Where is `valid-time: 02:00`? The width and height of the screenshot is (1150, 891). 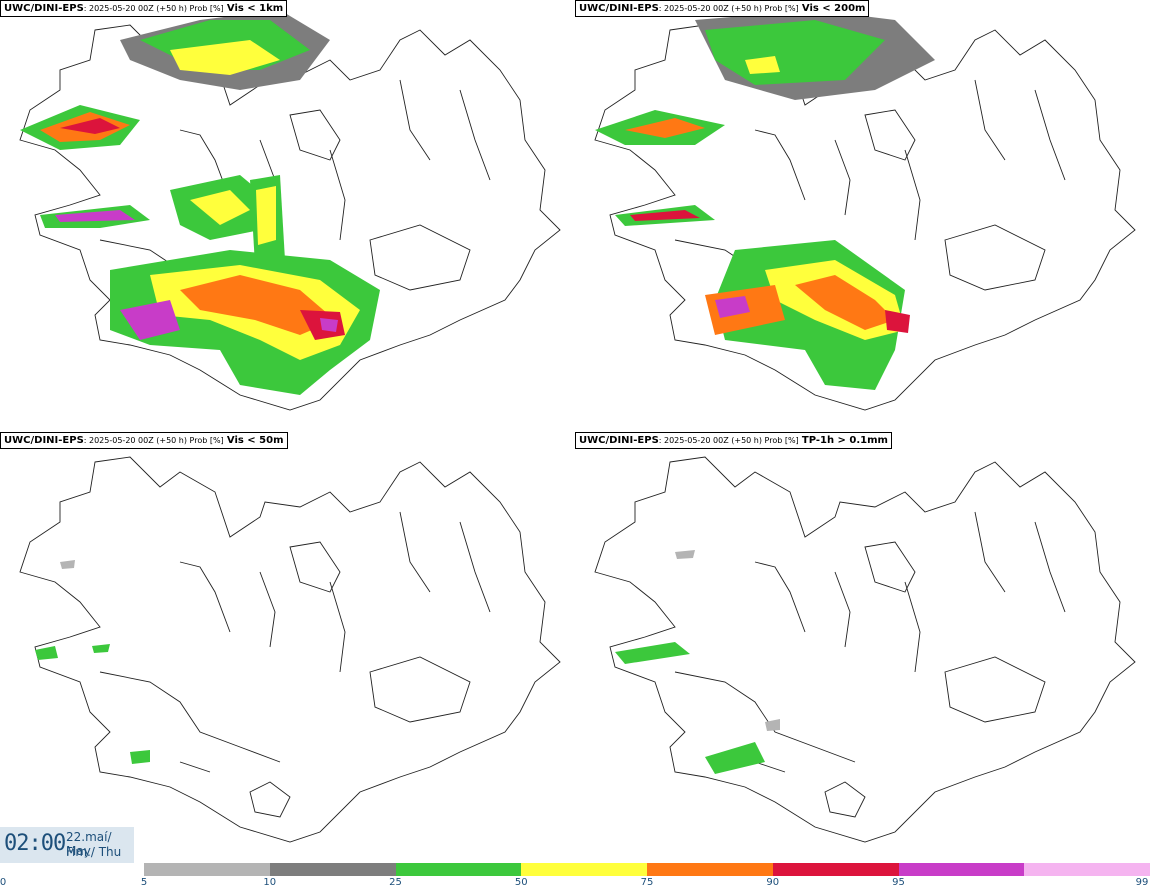
valid-time: 02:00 is located at coordinates (35, 843).